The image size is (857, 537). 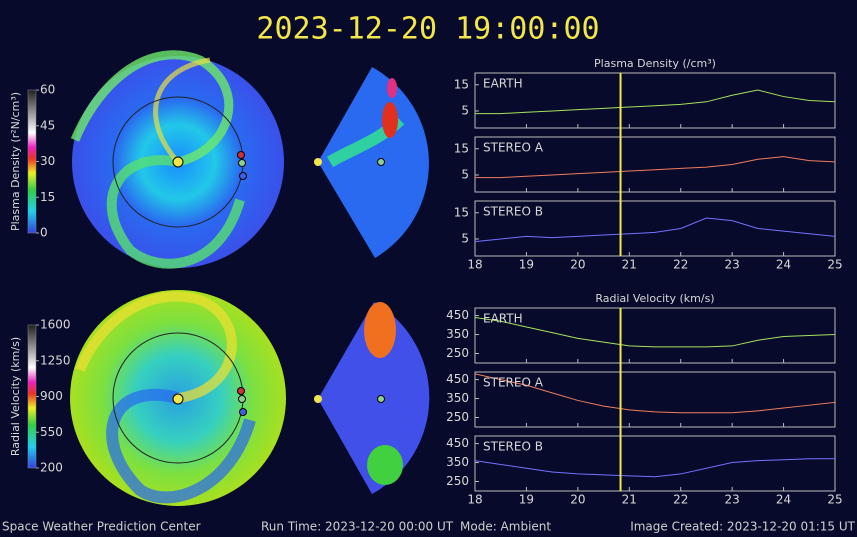 What do you see at coordinates (55, 360) in the screenshot?
I see `colorbar-tick-label: 1250` at bounding box center [55, 360].